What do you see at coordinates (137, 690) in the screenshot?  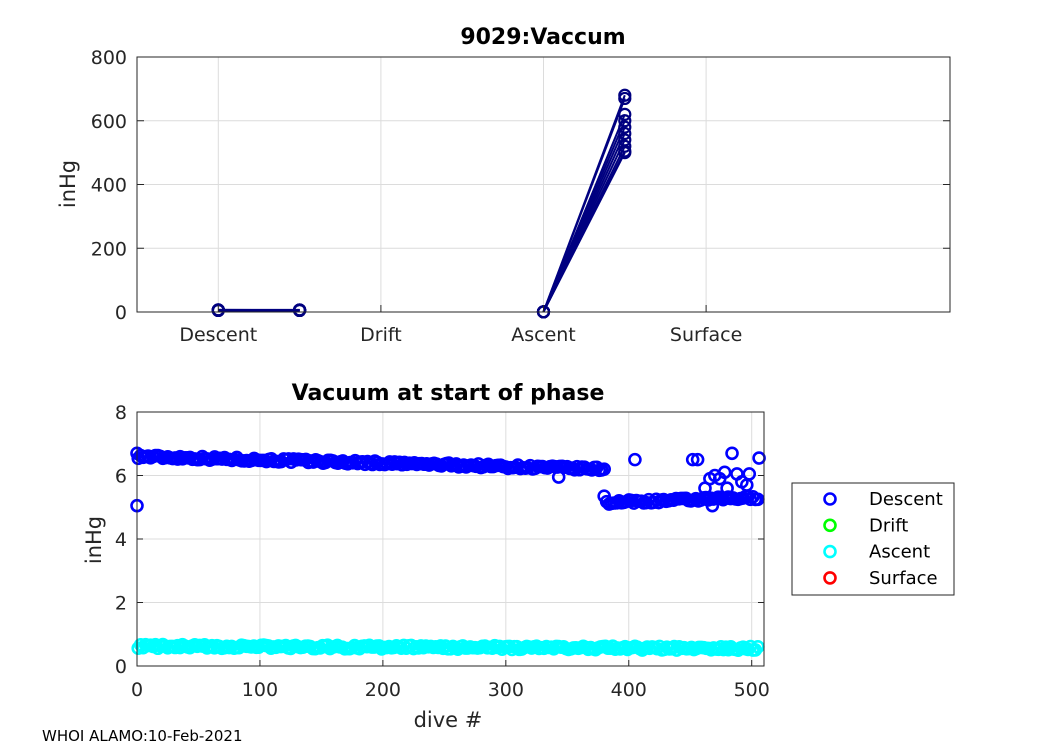 I see `bottom-x-tick-label: 0` at bounding box center [137, 690].